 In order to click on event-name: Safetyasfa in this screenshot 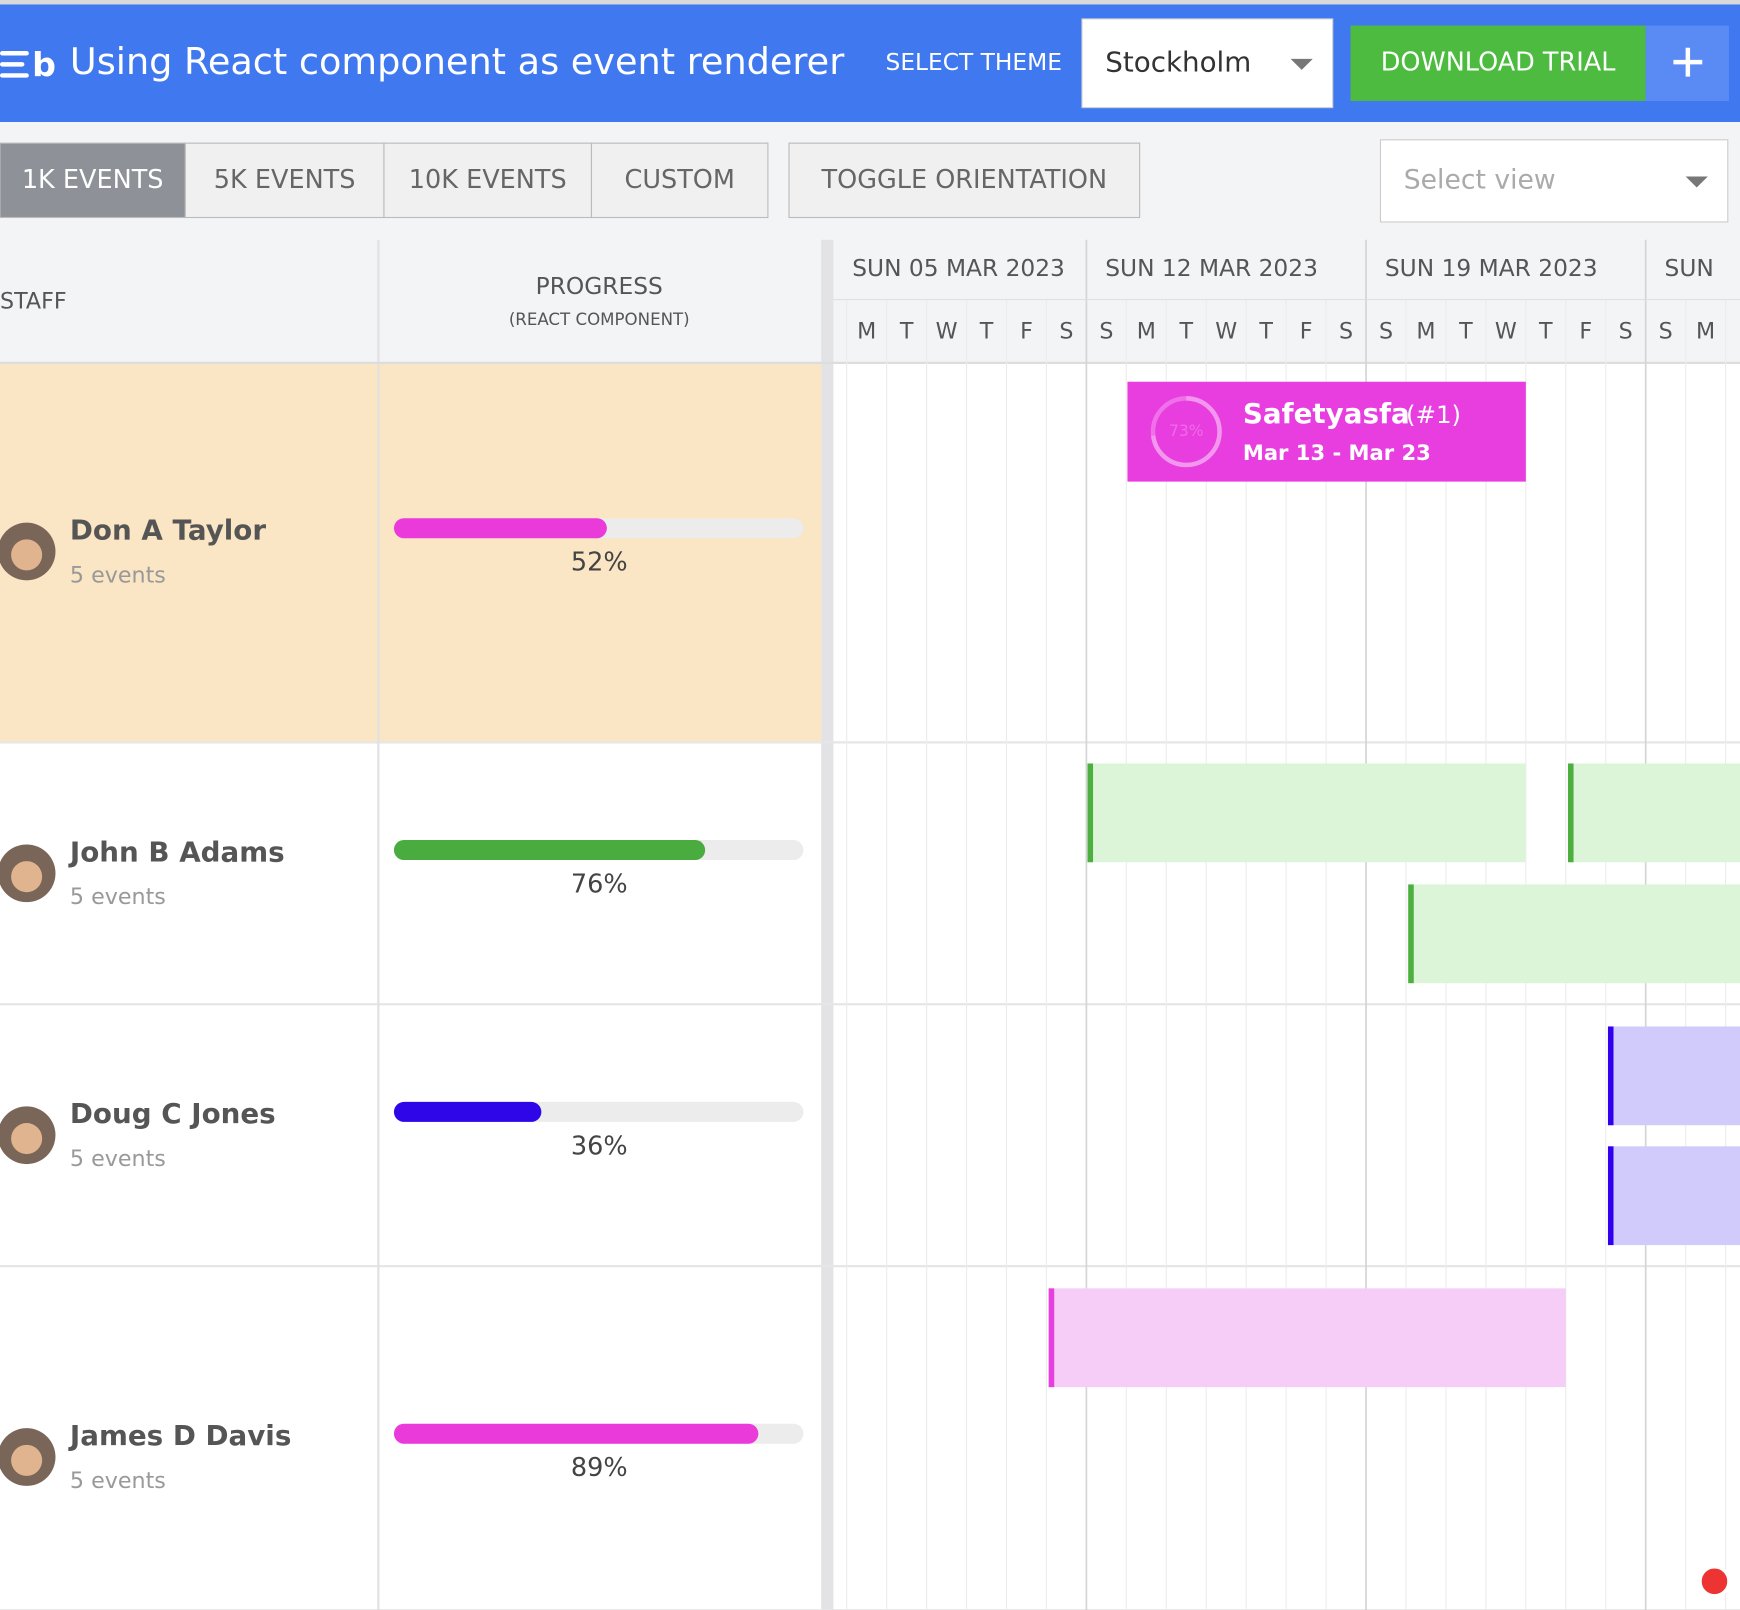, I will do `click(1326, 413)`.